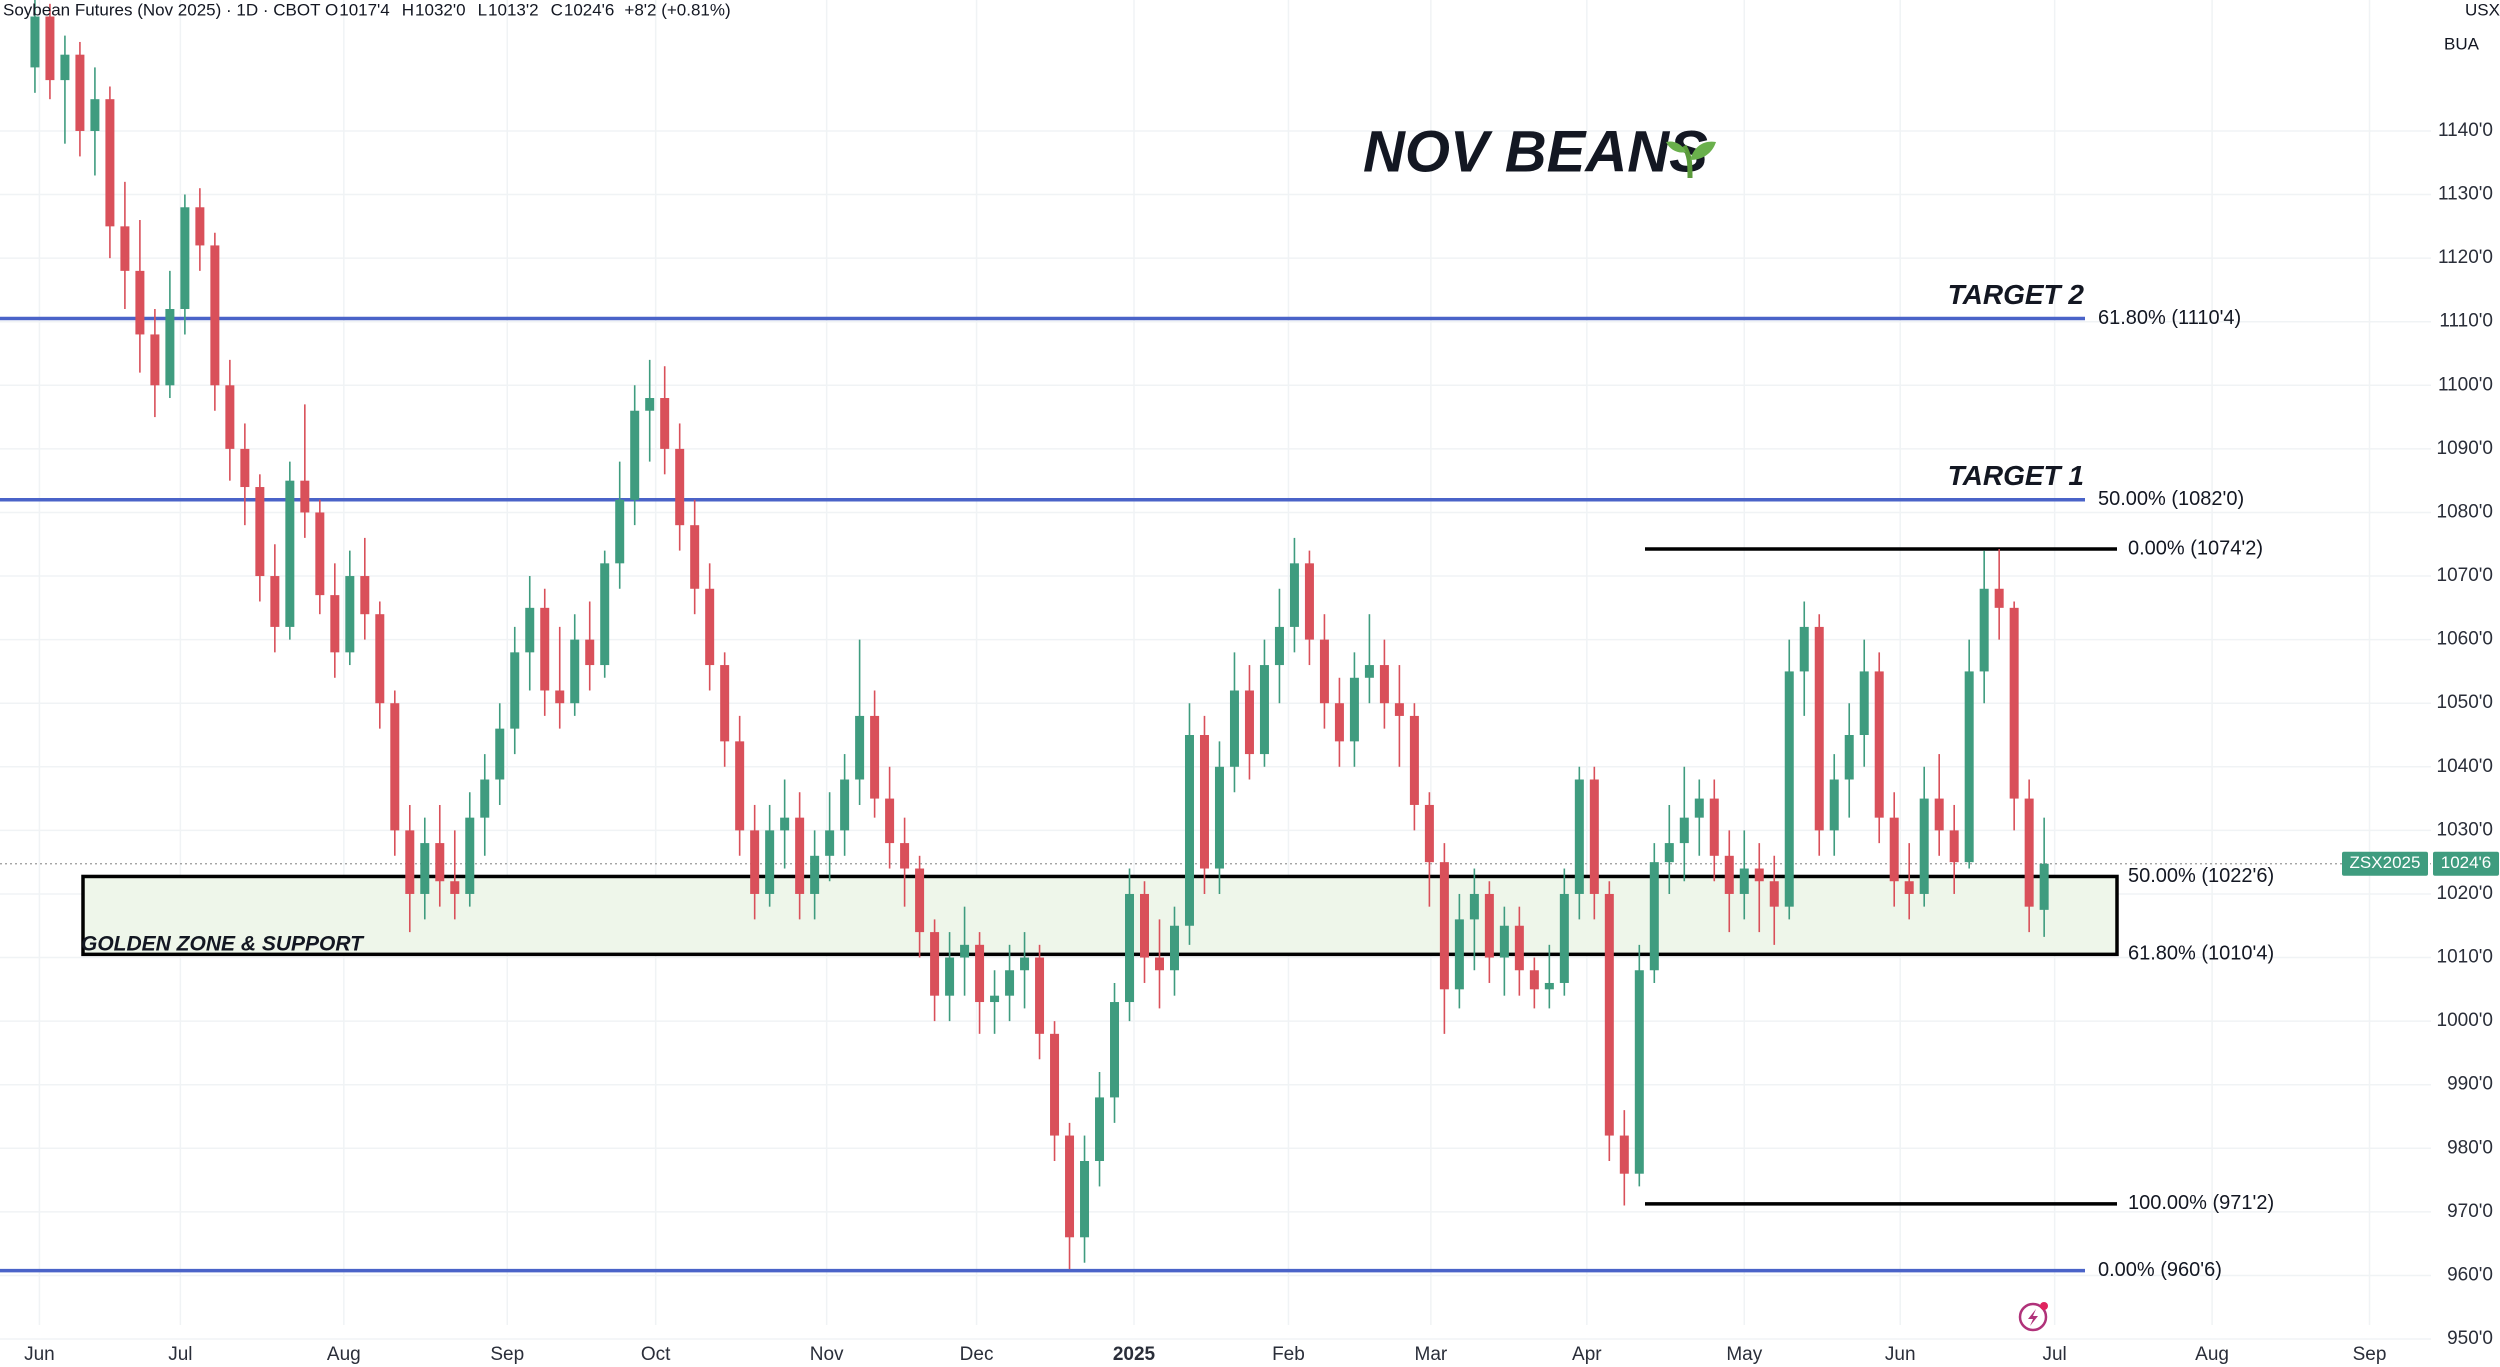  Describe the element at coordinates (180, 1354) in the screenshot. I see `x-tick-label: Jul` at that location.